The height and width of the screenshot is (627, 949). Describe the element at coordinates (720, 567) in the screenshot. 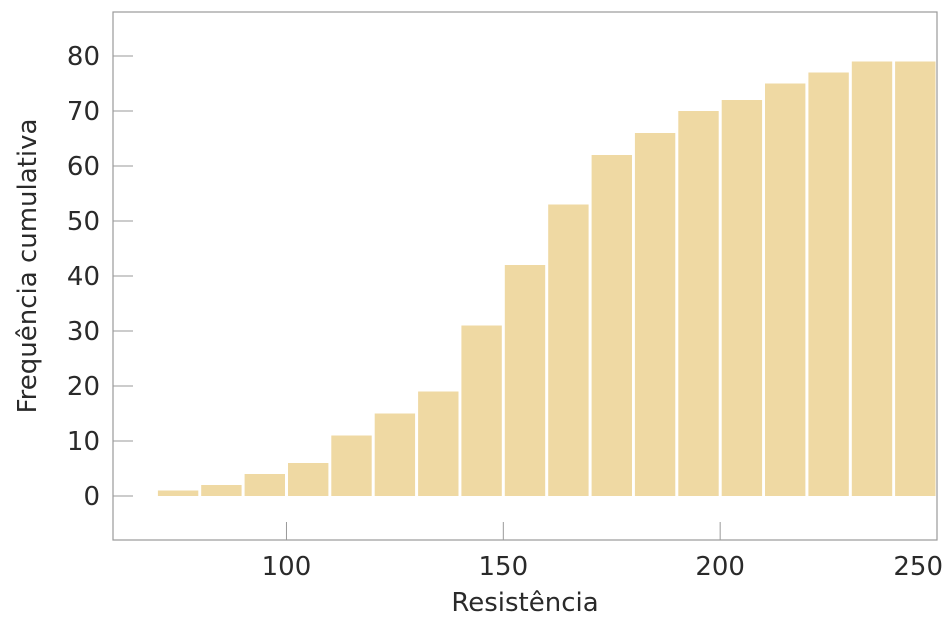

I see `x-tick-label-200: 200` at that location.